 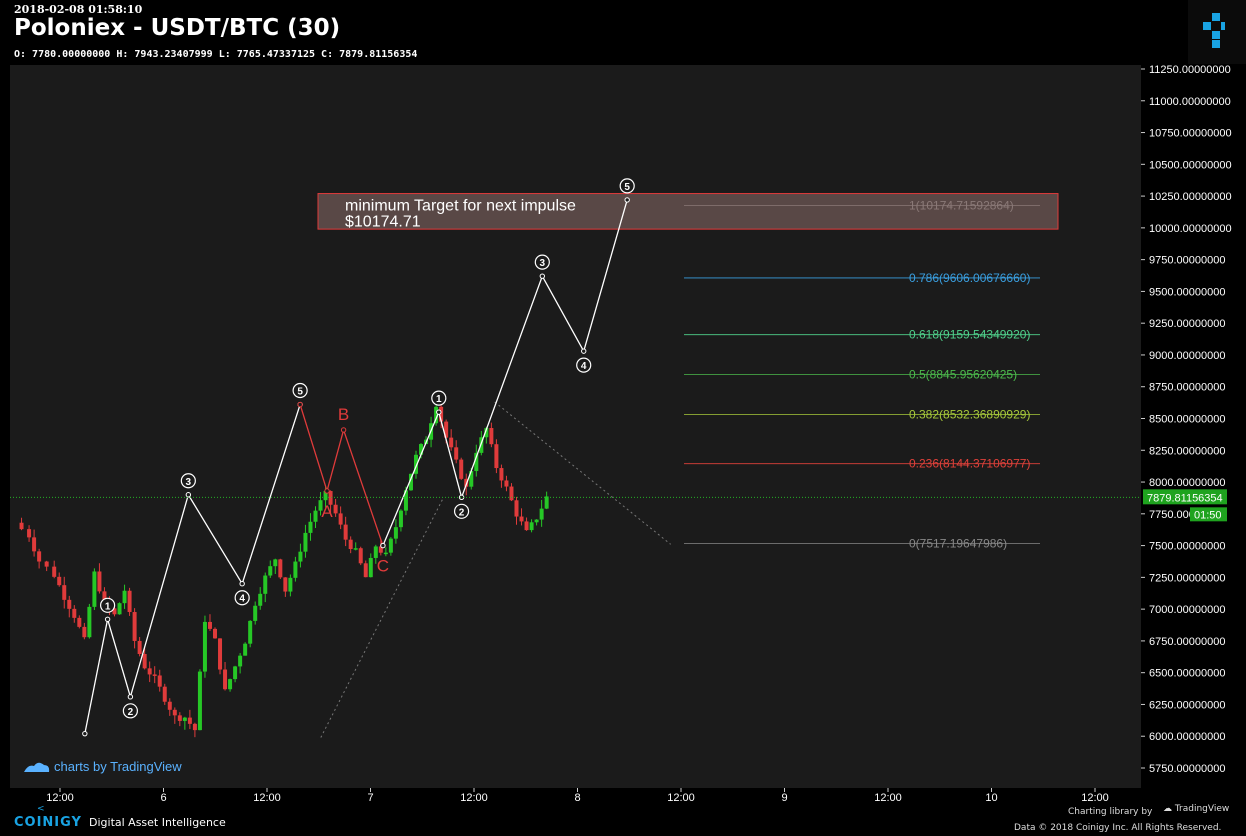 I want to click on y-tick-label: 11250.00000000, so click(x=1190, y=70).